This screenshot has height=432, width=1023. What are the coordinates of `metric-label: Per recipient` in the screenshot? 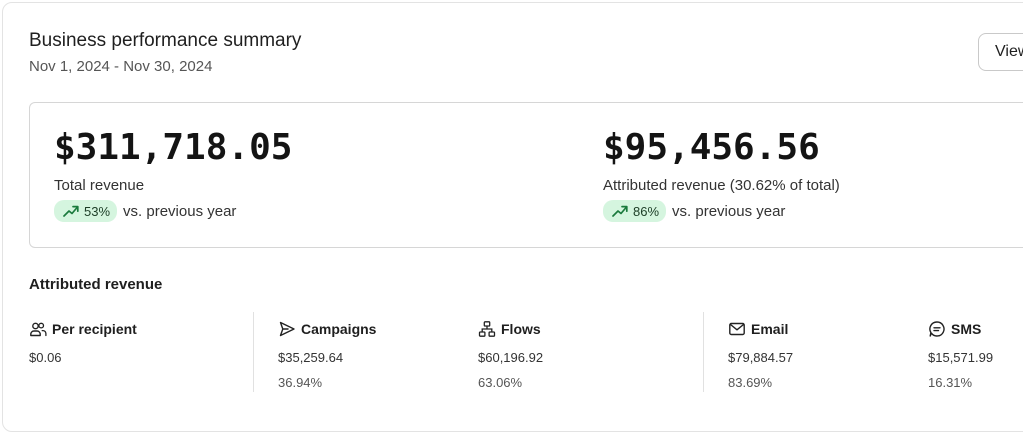 It's located at (94, 329).